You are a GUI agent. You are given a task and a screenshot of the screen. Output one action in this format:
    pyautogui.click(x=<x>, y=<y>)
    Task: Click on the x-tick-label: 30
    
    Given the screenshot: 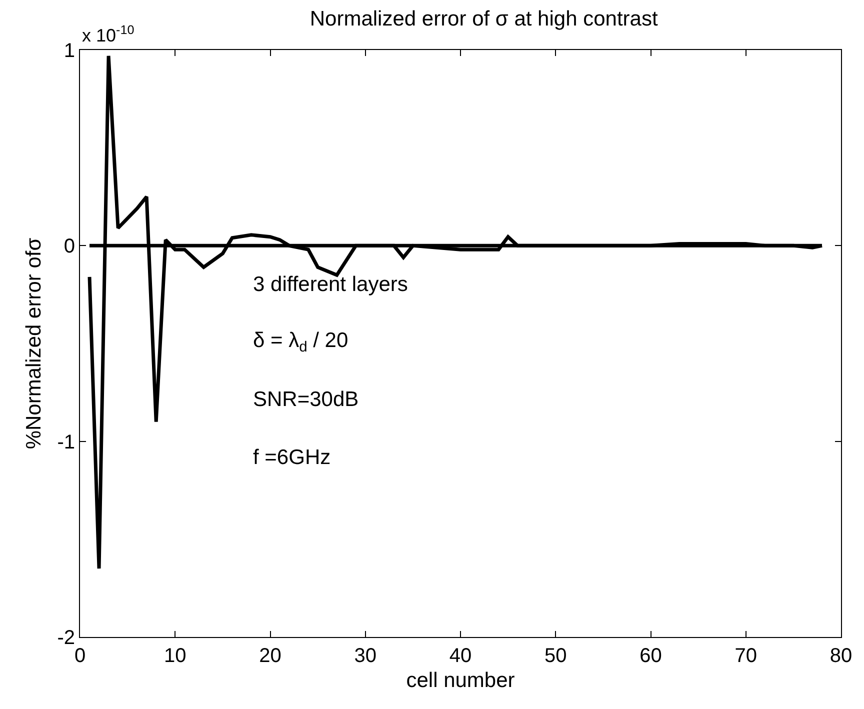 What is the action you would take?
    pyautogui.click(x=365, y=656)
    